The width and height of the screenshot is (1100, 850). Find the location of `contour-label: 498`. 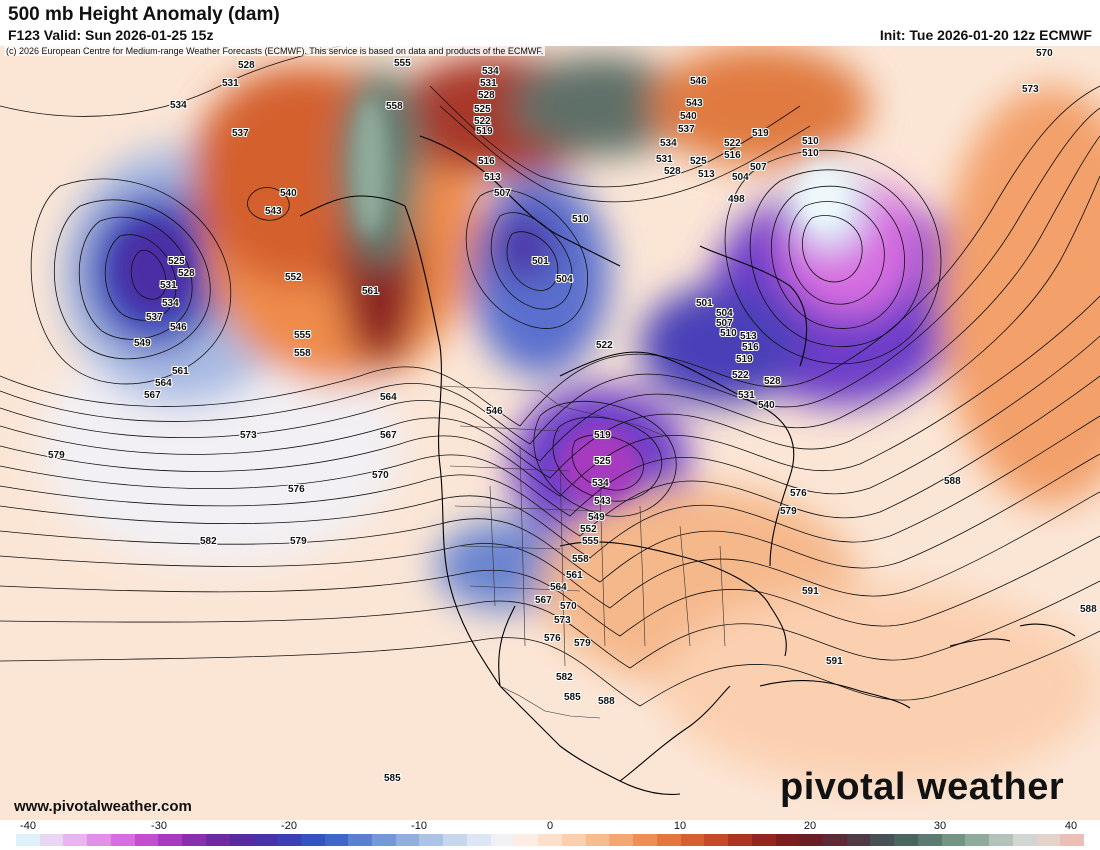

contour-label: 498 is located at coordinates (736, 199).